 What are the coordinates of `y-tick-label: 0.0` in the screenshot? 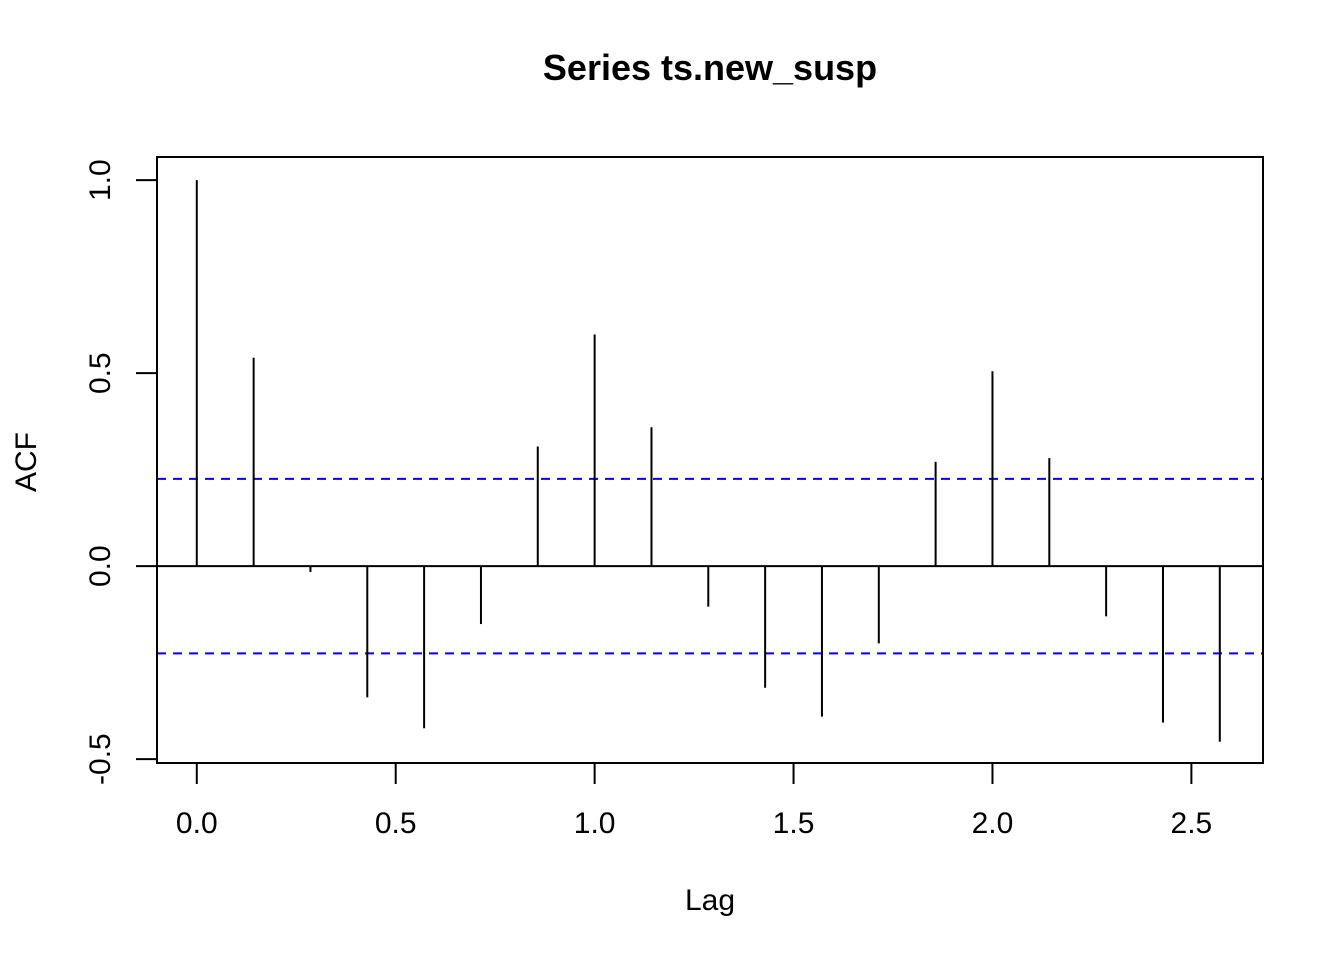 It's located at (100, 566).